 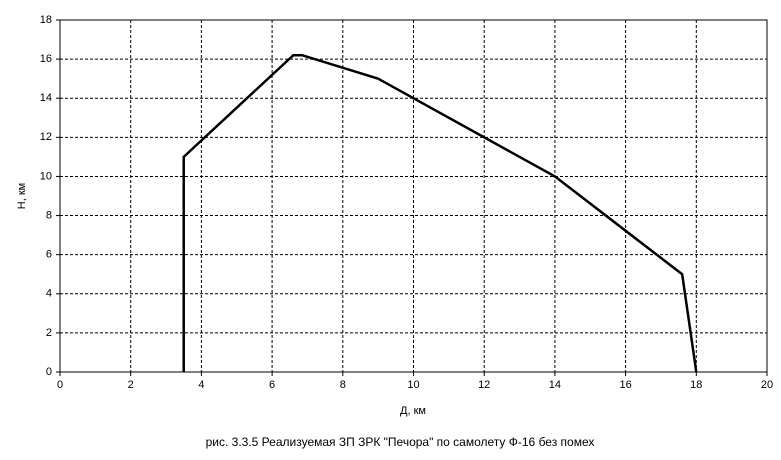 What do you see at coordinates (46, 20) in the screenshot?
I see `y-tick-label: 18` at bounding box center [46, 20].